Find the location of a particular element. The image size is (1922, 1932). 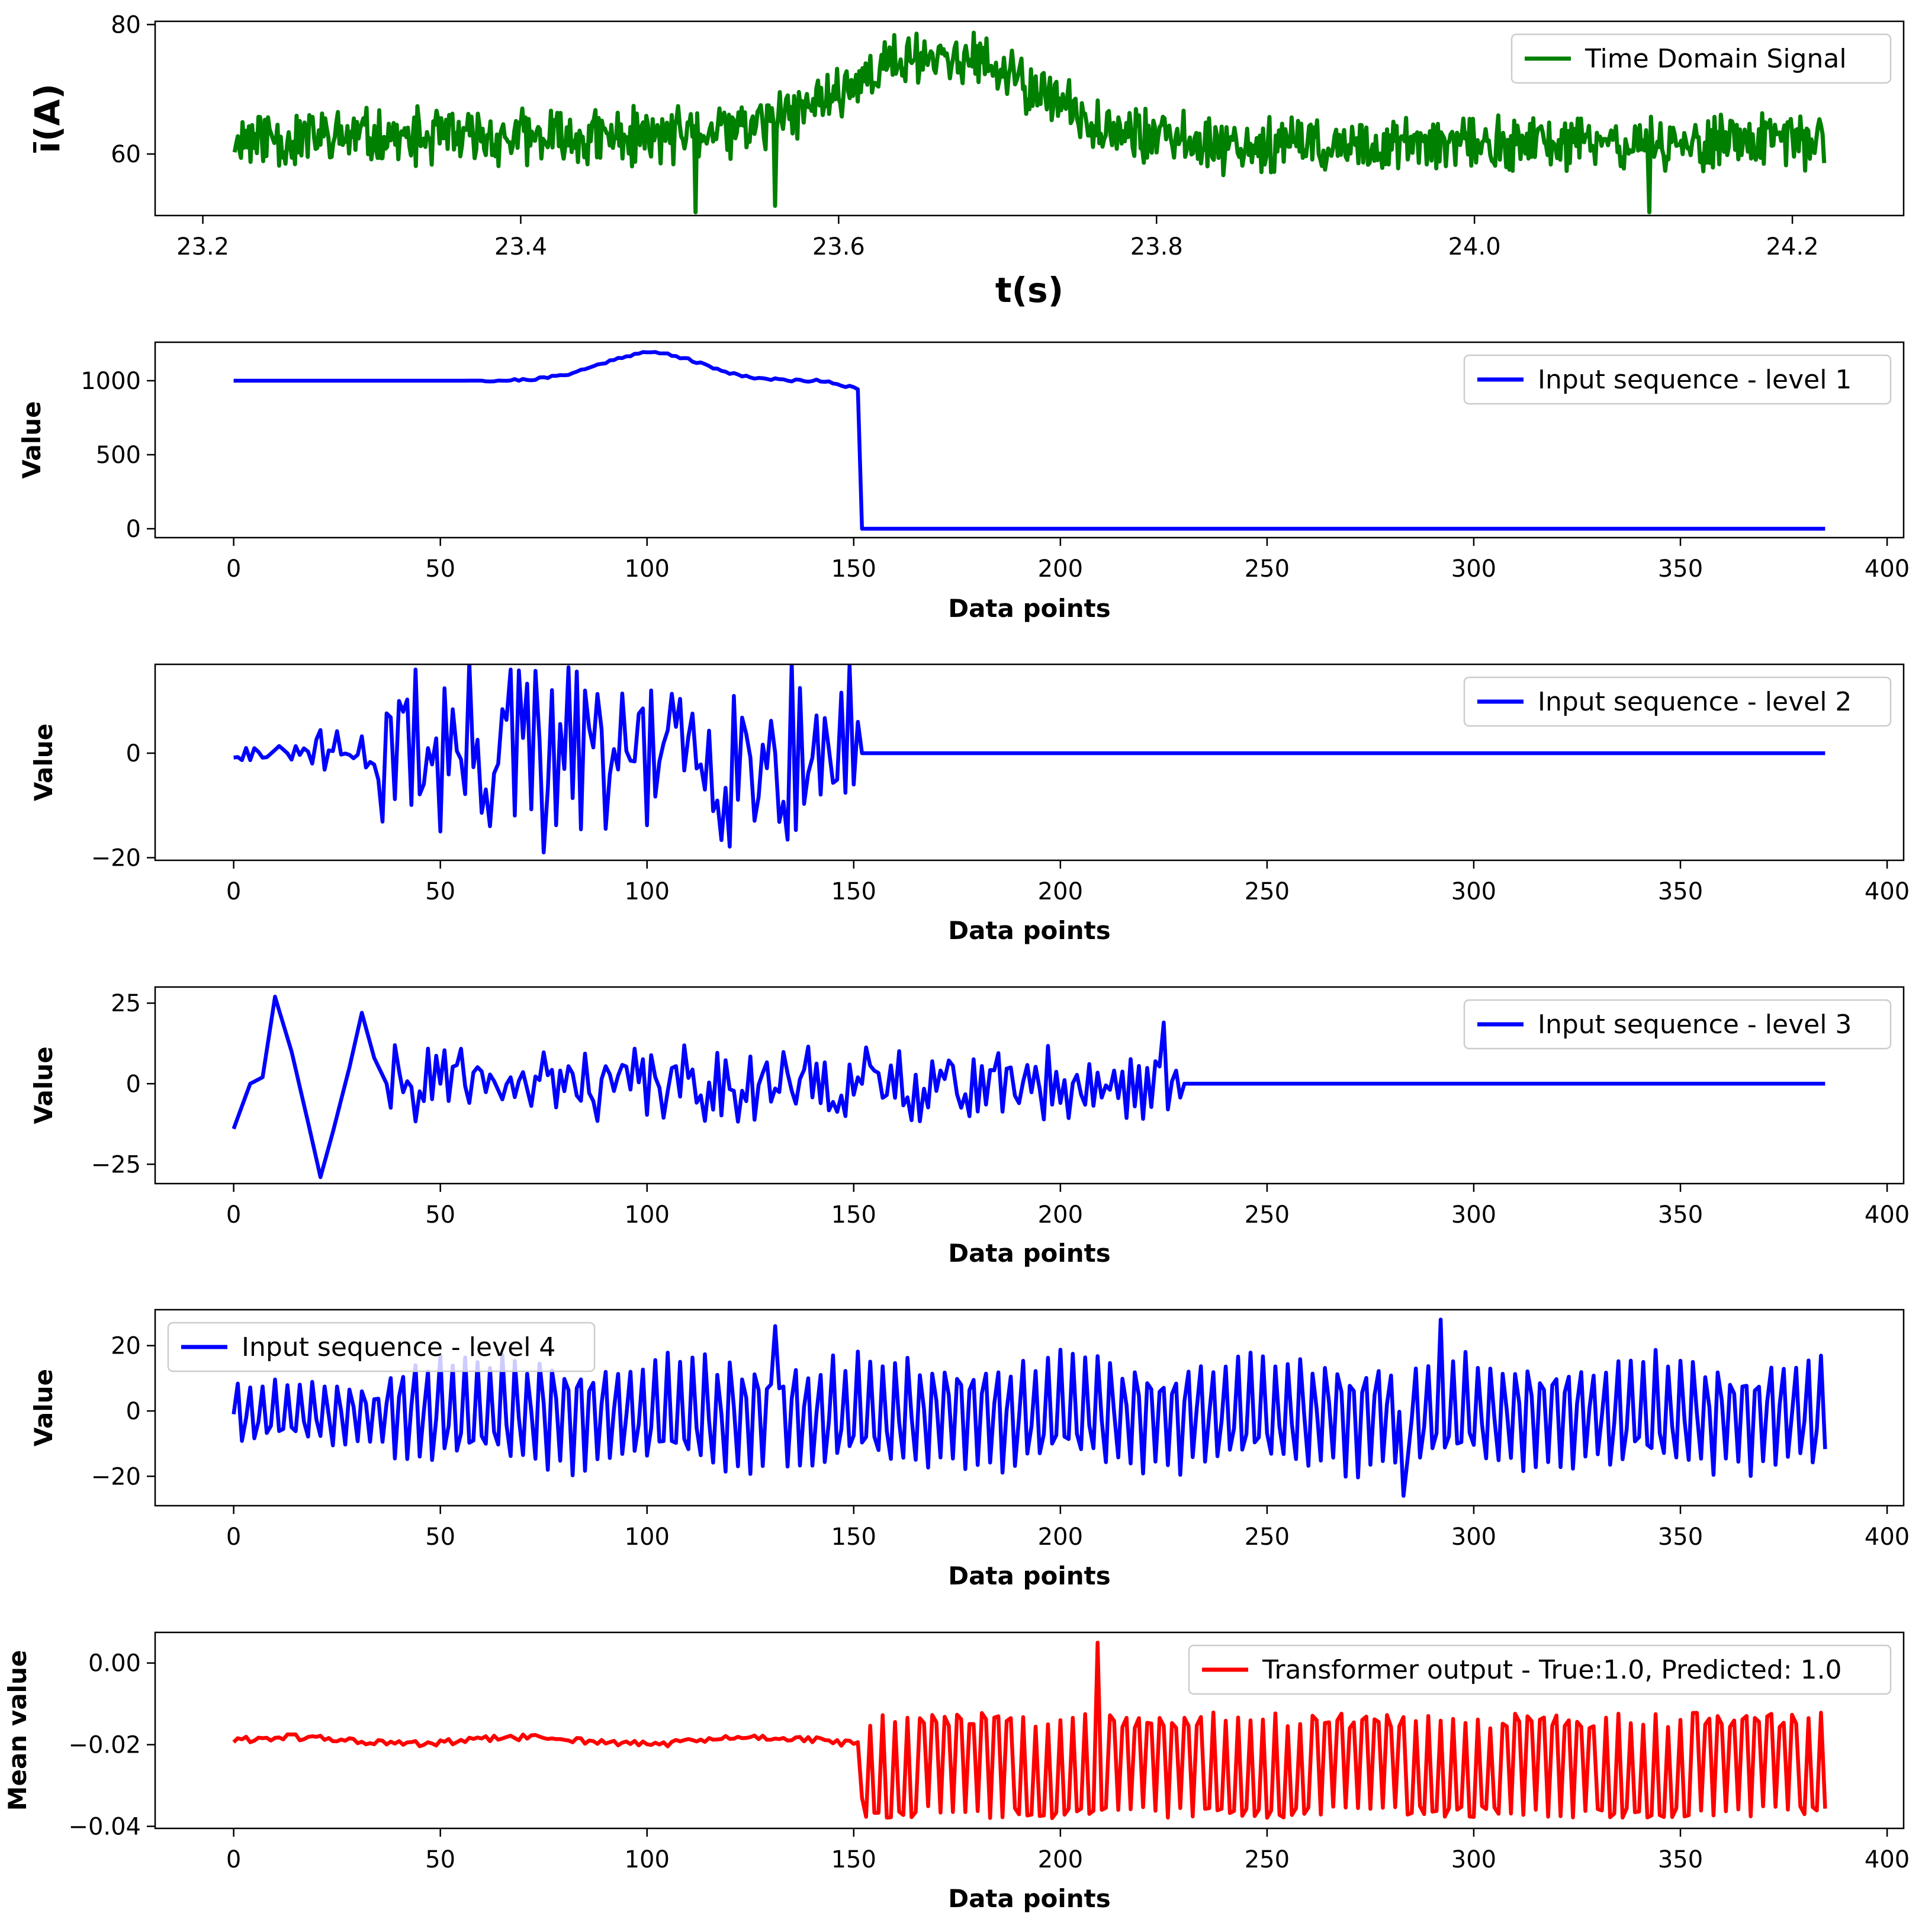

y-tick-label: −0.04 is located at coordinates (104, 1827).